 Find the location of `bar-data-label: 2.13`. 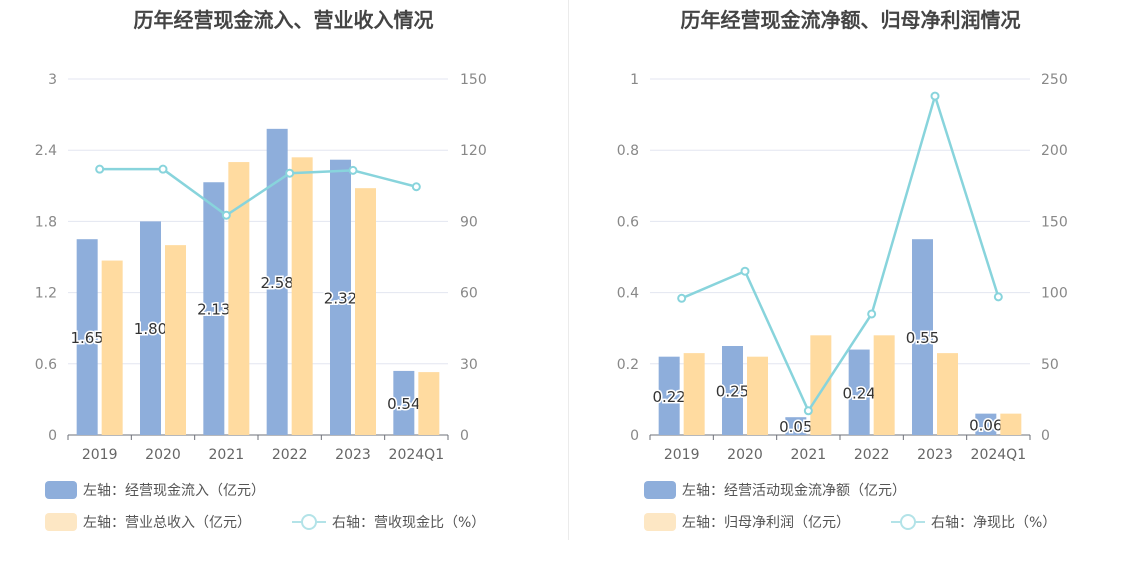

bar-data-label: 2.13 is located at coordinates (213, 310).